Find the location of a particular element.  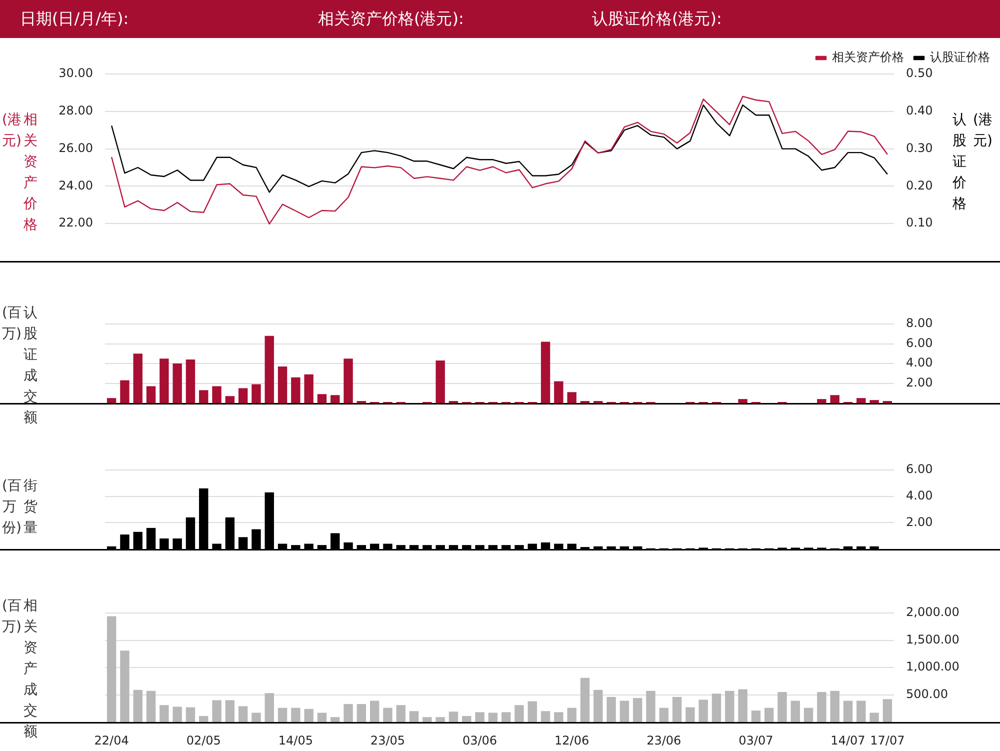

text: 日期(日/月/年): is located at coordinates (74, 19).